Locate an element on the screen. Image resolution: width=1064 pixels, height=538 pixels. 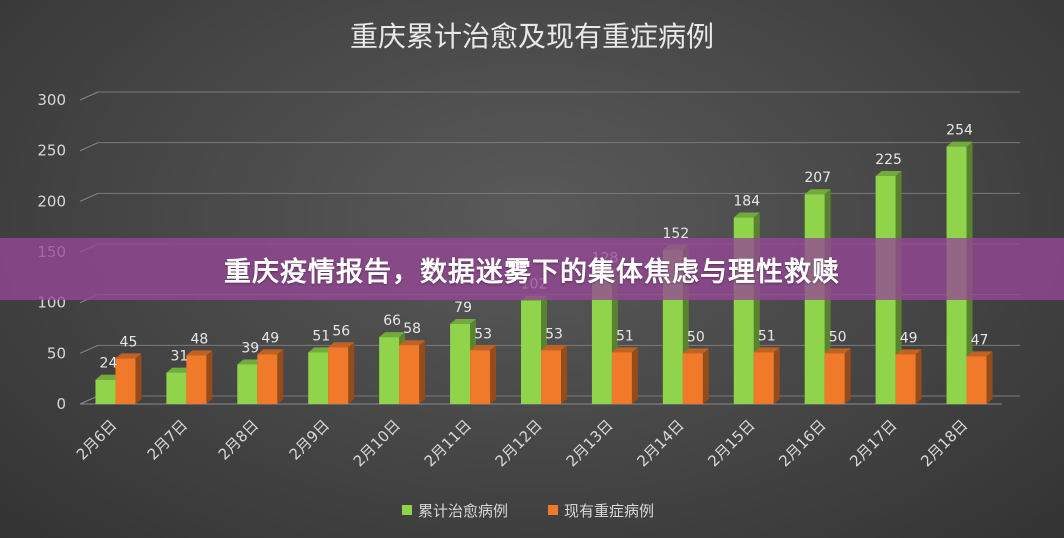
data-label: 254 is located at coordinates (959, 131).